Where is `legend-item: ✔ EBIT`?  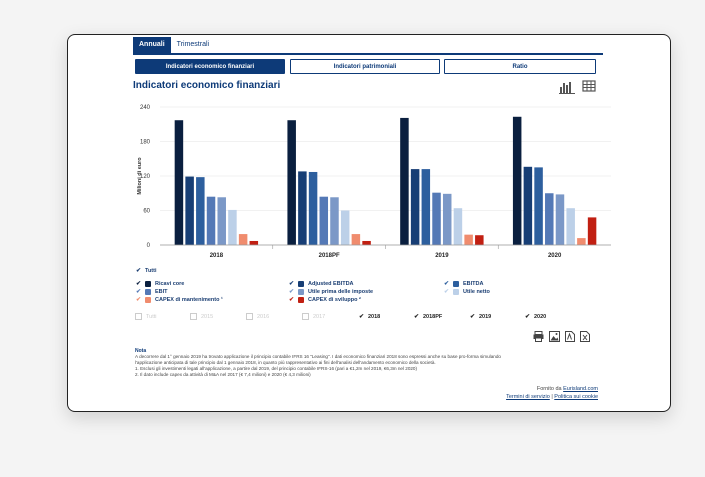
legend-item: ✔ EBIT is located at coordinates (151, 291).